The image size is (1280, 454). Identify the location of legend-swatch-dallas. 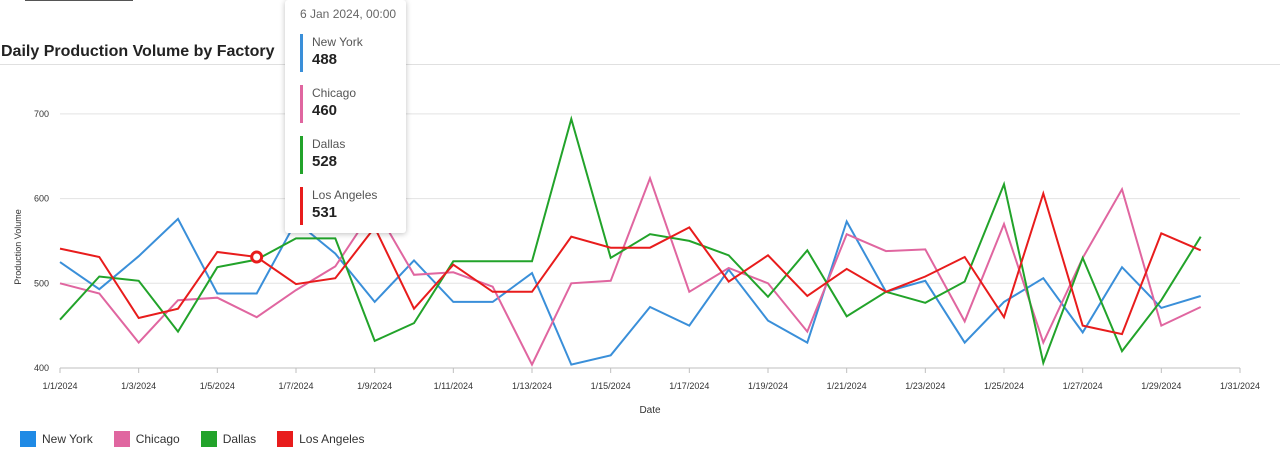
(208, 439).